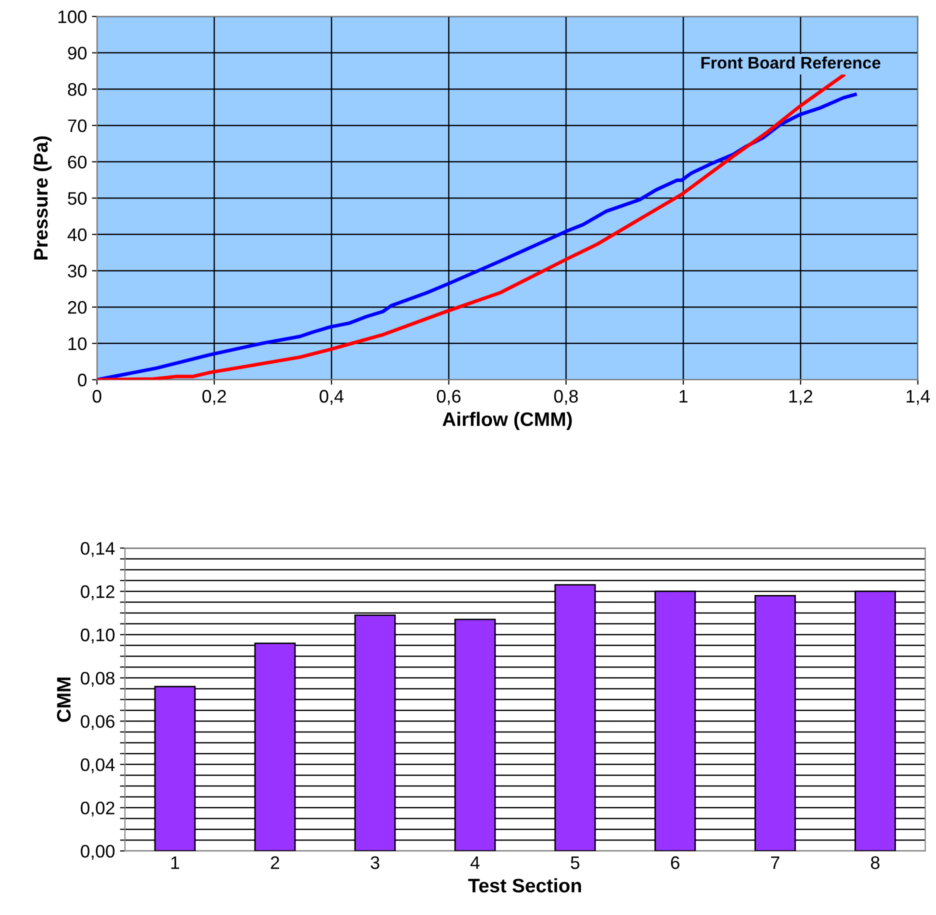  Describe the element at coordinates (82, 380) in the screenshot. I see `y-tick-label: 0` at that location.